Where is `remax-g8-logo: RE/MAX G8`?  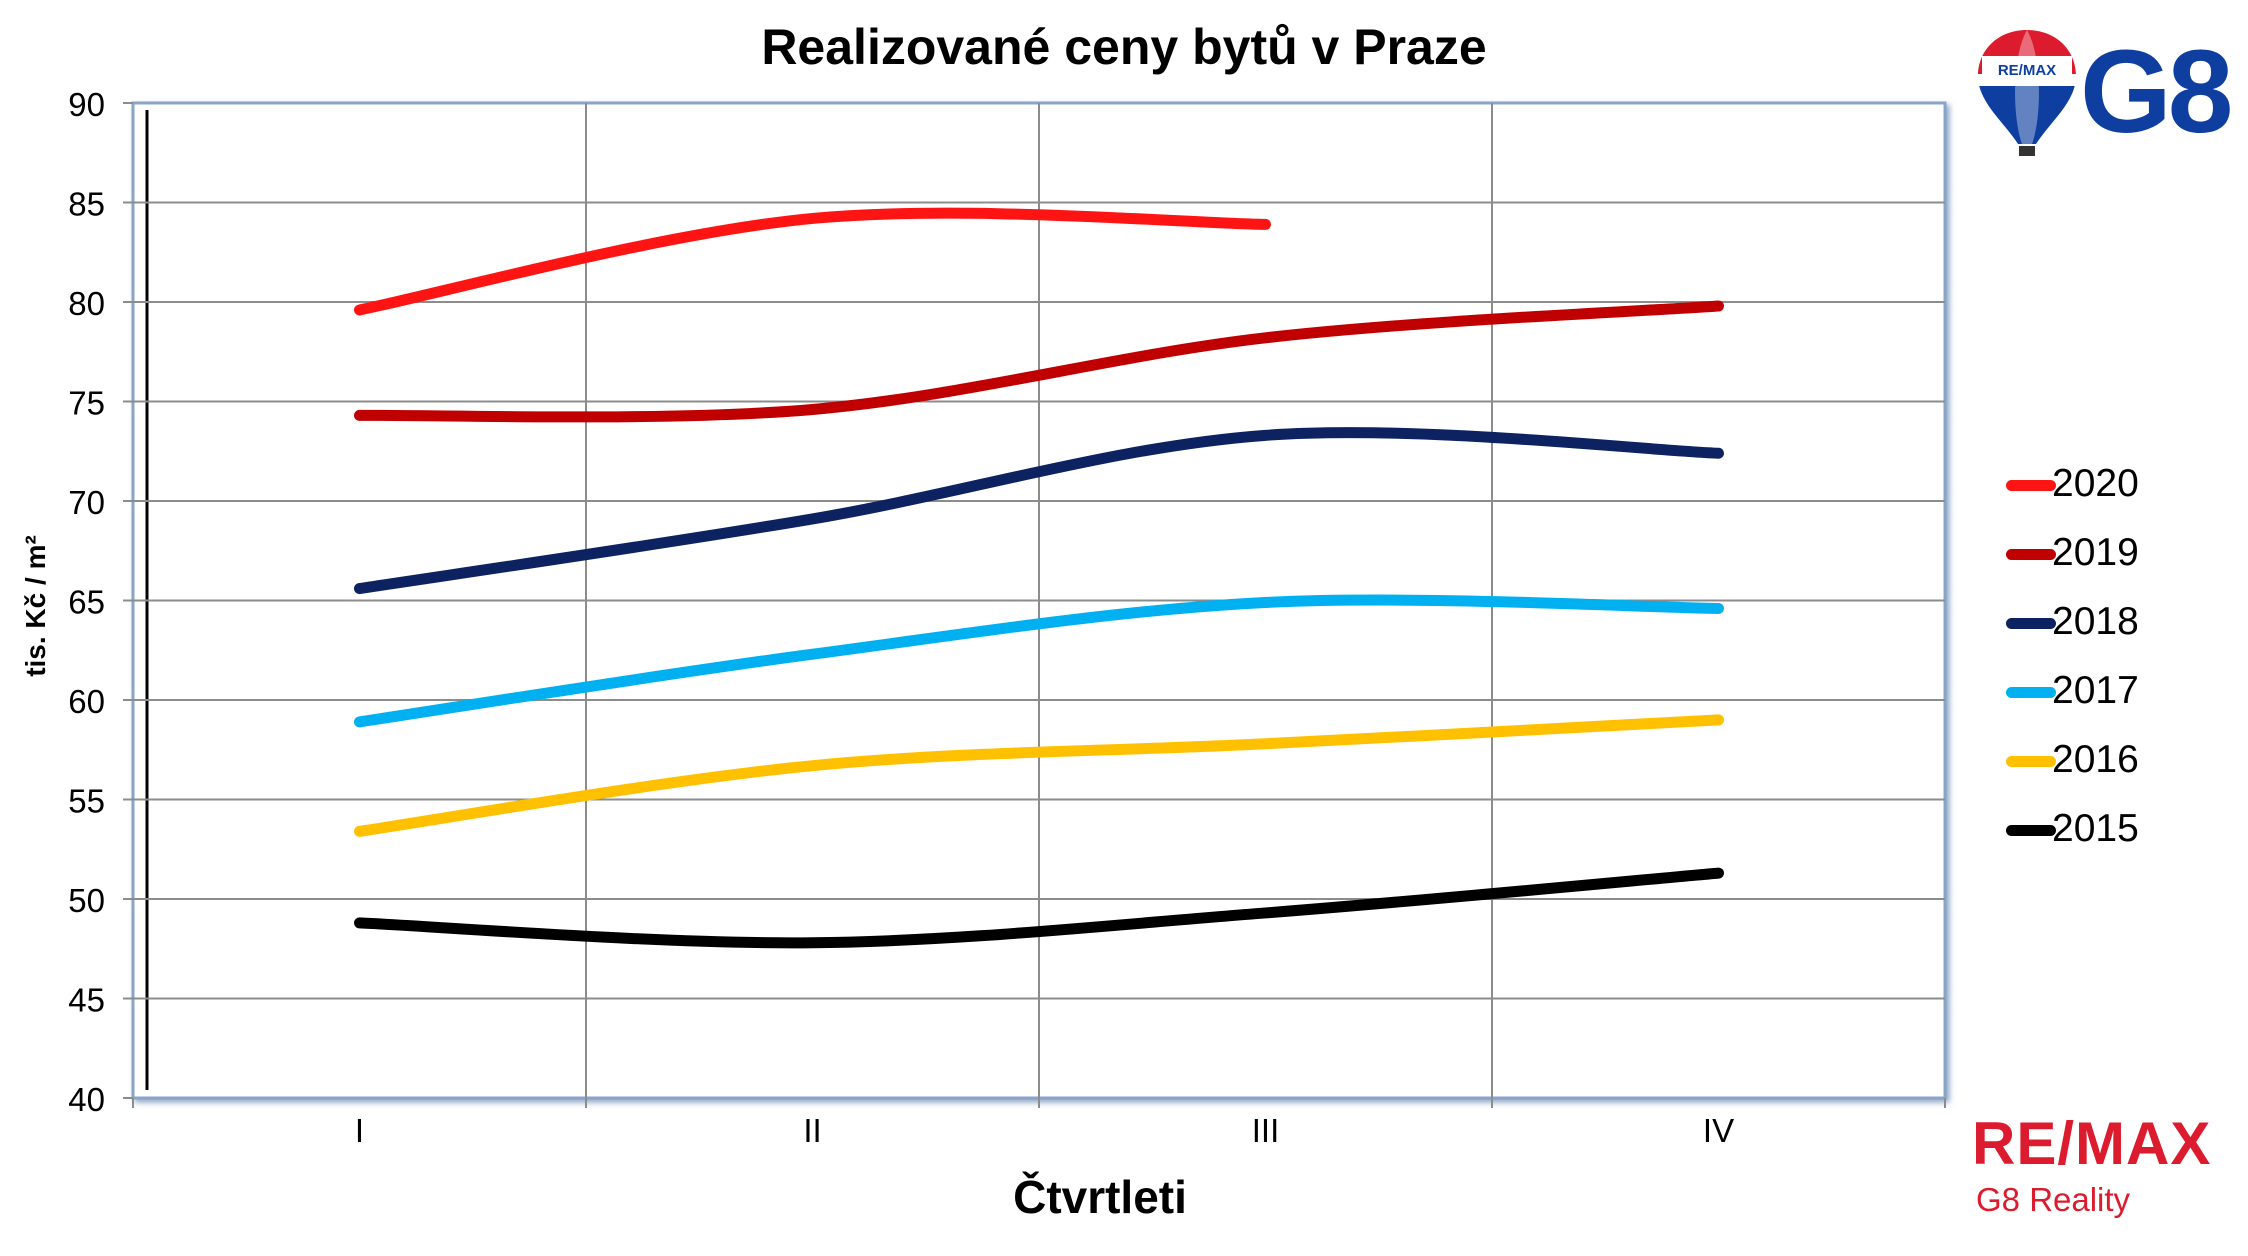 remax-g8-logo: RE/MAX G8 is located at coordinates (2103, 92).